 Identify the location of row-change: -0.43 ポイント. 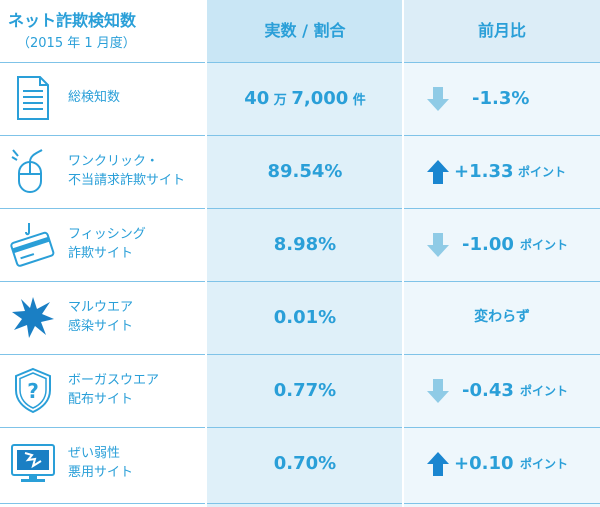
(502, 390).